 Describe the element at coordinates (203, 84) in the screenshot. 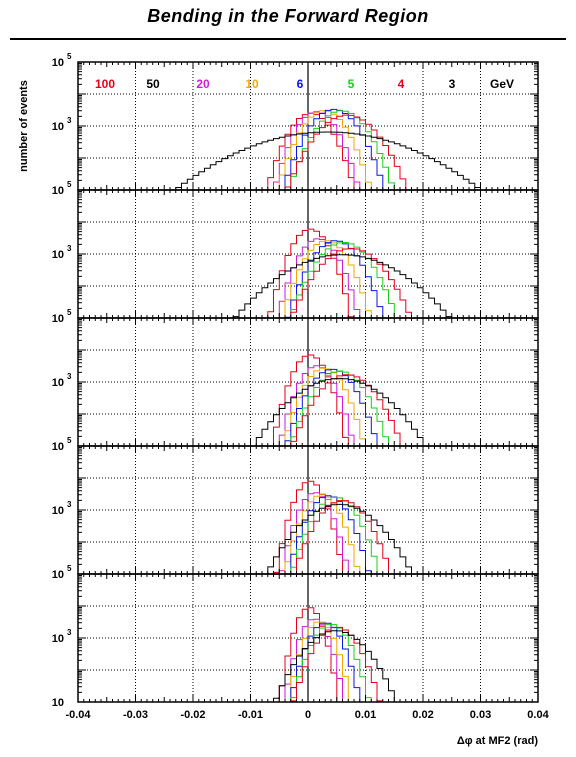

I see `legend-entry-20: 20` at that location.